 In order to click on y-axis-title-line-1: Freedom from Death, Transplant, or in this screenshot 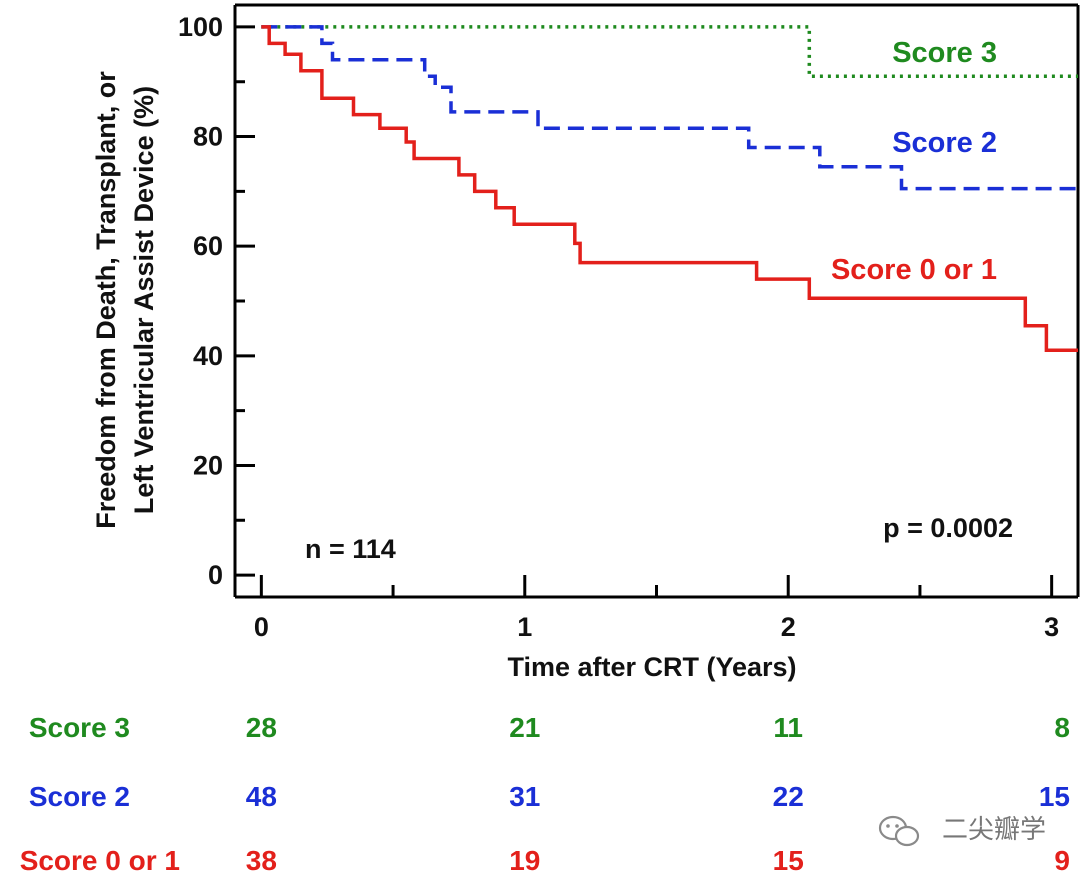, I will do `click(106, 300)`.